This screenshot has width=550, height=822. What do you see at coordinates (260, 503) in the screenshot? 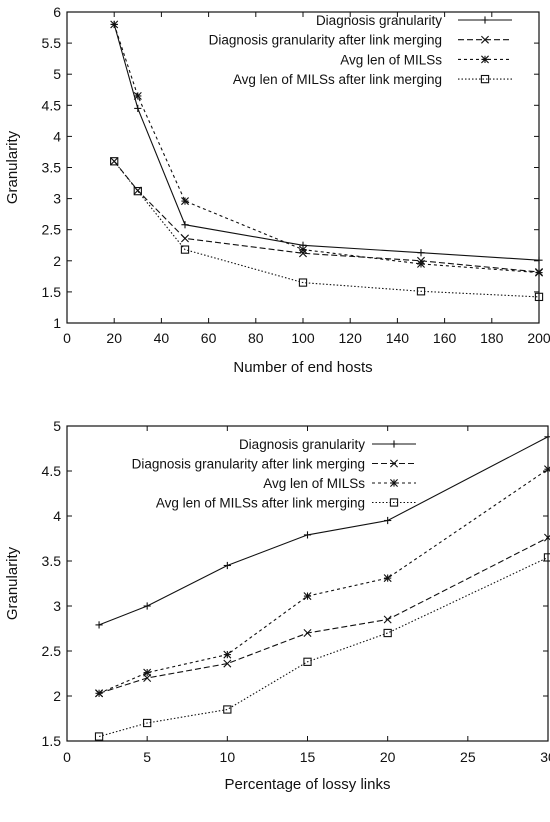
I see `legend-label: Avg len of MILSs after link merging` at bounding box center [260, 503].